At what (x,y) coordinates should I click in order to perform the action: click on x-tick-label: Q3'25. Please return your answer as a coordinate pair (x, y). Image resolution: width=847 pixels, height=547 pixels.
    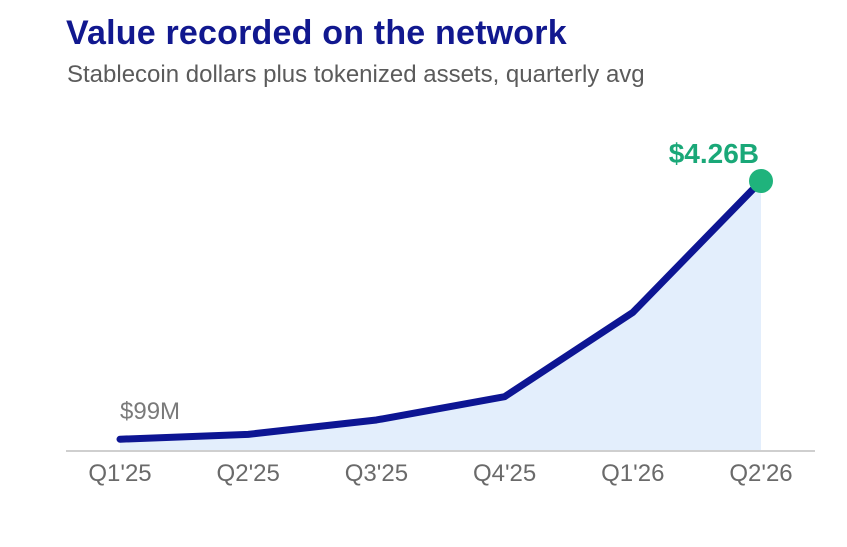
    Looking at the image, I should click on (376, 473).